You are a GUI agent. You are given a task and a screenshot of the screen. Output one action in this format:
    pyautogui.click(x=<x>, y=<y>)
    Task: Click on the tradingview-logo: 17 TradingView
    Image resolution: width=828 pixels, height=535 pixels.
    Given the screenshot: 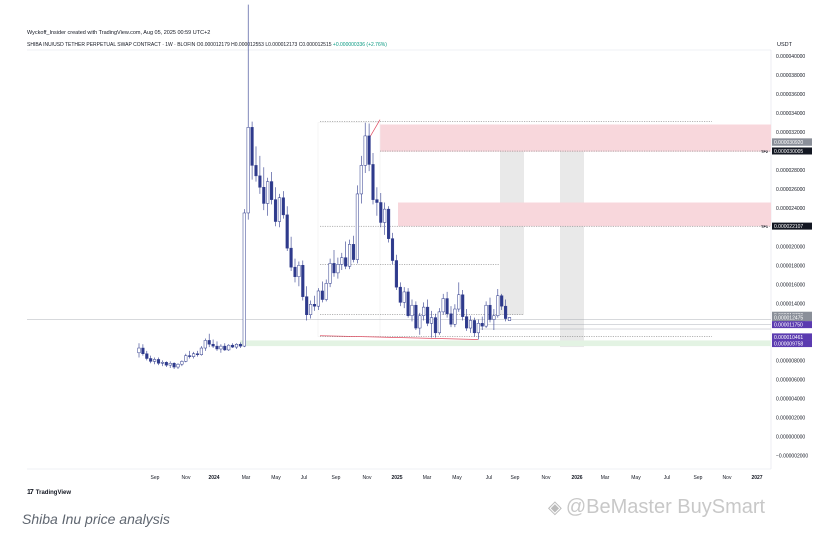 What is the action you would take?
    pyautogui.click(x=49, y=492)
    